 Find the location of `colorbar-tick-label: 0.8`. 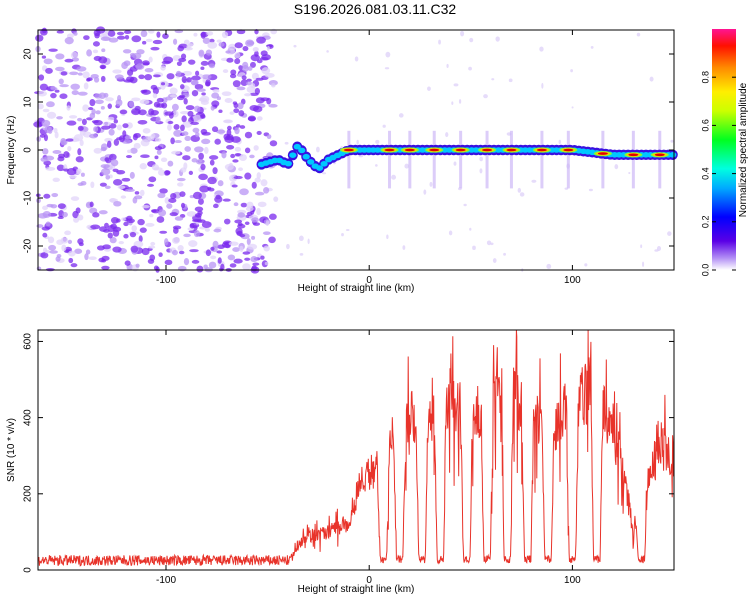

colorbar-tick-label: 0.8 is located at coordinates (705, 77).